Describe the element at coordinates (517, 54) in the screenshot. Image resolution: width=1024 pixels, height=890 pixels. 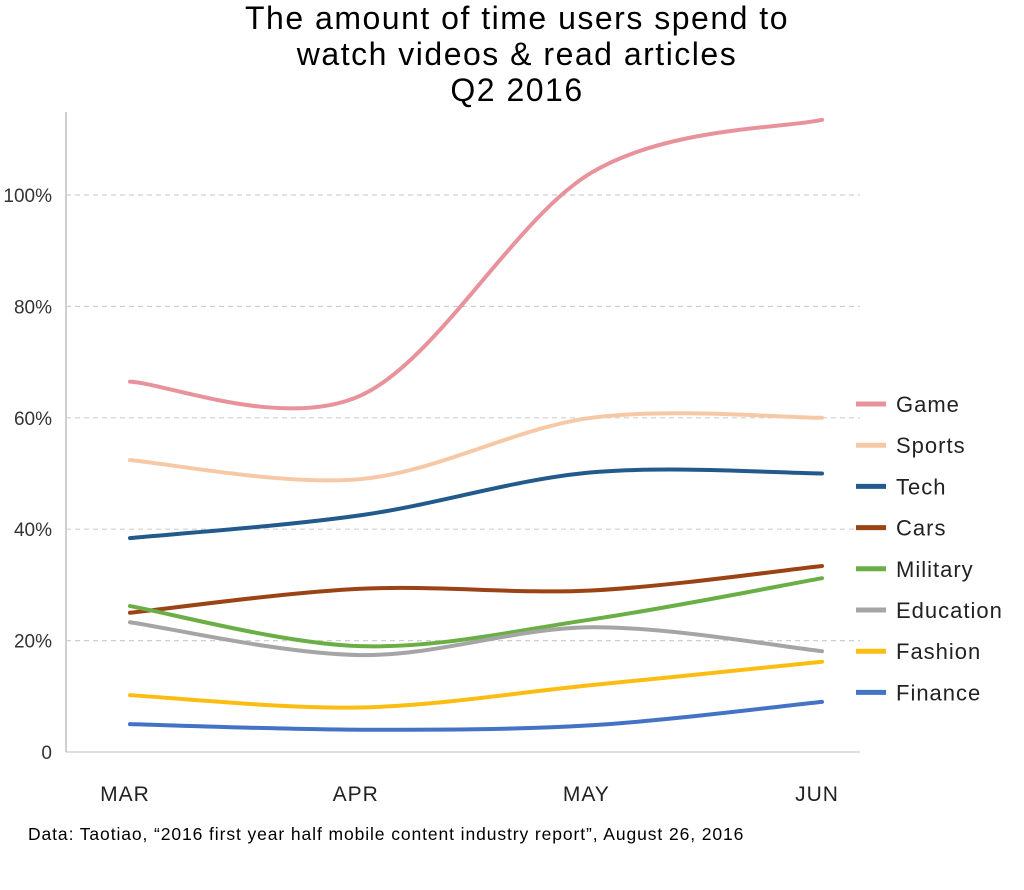
I see `chart-title-line-2: watch videos & read articles` at that location.